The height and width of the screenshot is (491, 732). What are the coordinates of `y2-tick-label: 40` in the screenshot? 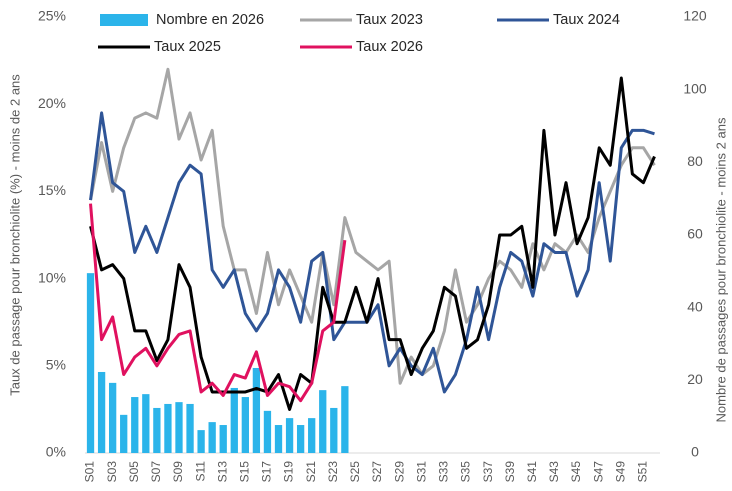 It's located at (695, 306).